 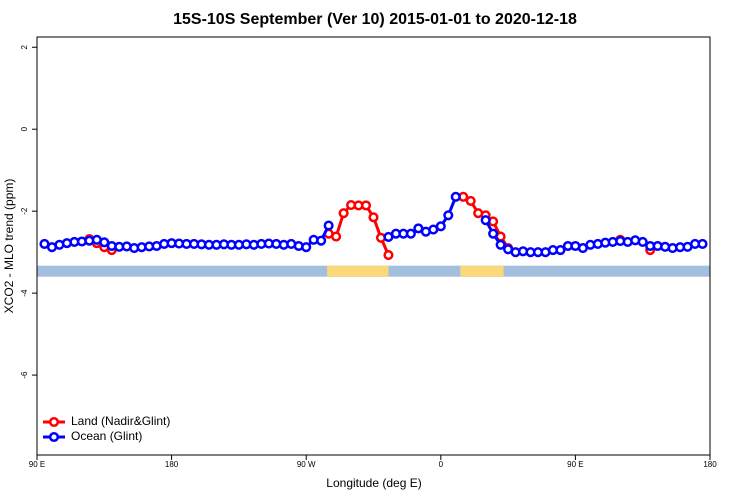 I want to click on x-tick-label: 0, so click(x=441, y=464).